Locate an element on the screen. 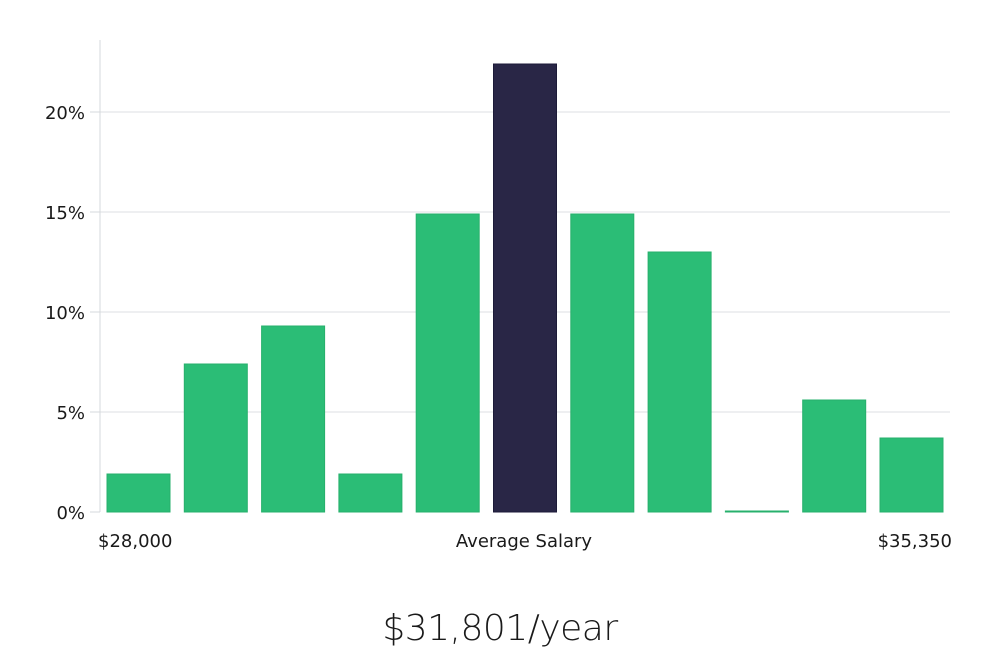 The width and height of the screenshot is (1000, 660). y-tick-label: 5% is located at coordinates (70, 413).